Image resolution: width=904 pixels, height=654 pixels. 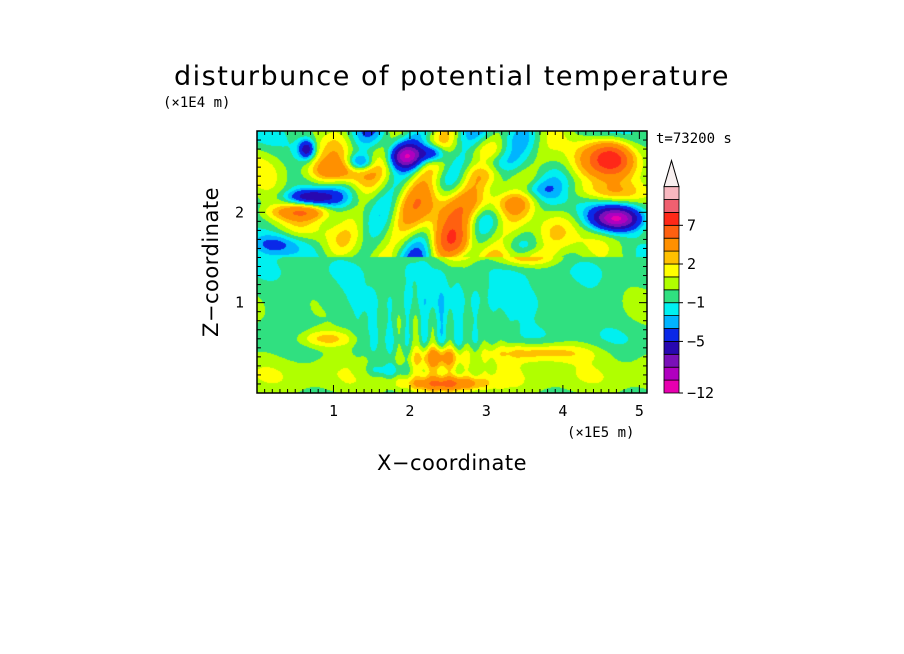 What do you see at coordinates (694, 139) in the screenshot?
I see `time-label: t=73200 s` at bounding box center [694, 139].